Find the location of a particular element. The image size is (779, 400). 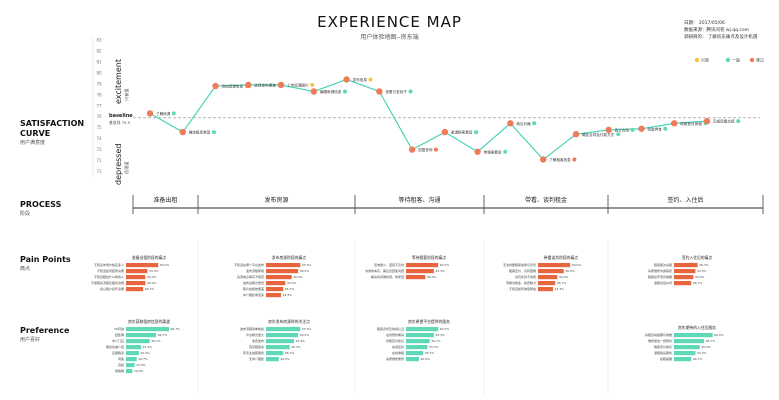

page-subtitle: 用户体验地图--房东端 is located at coordinates (389, 37).